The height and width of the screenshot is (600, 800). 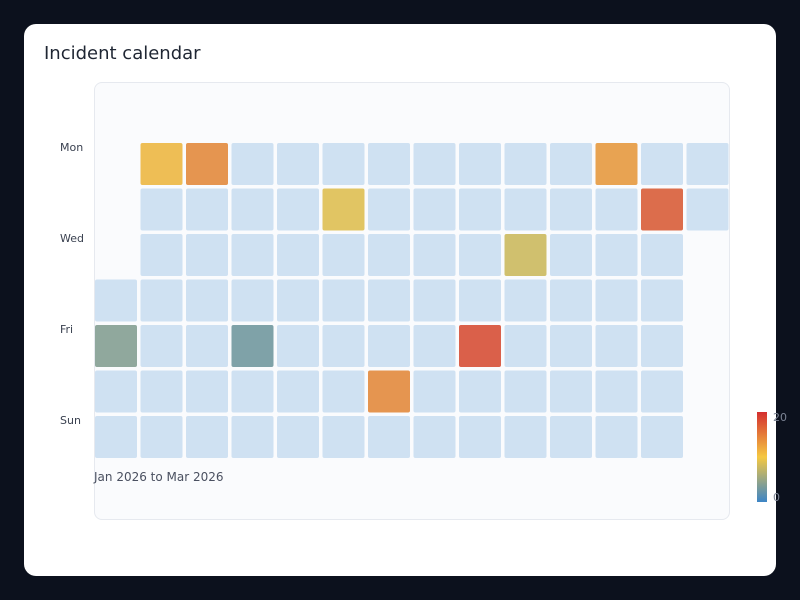 What do you see at coordinates (776, 497) in the screenshot?
I see `legend-min-label: 0` at bounding box center [776, 497].